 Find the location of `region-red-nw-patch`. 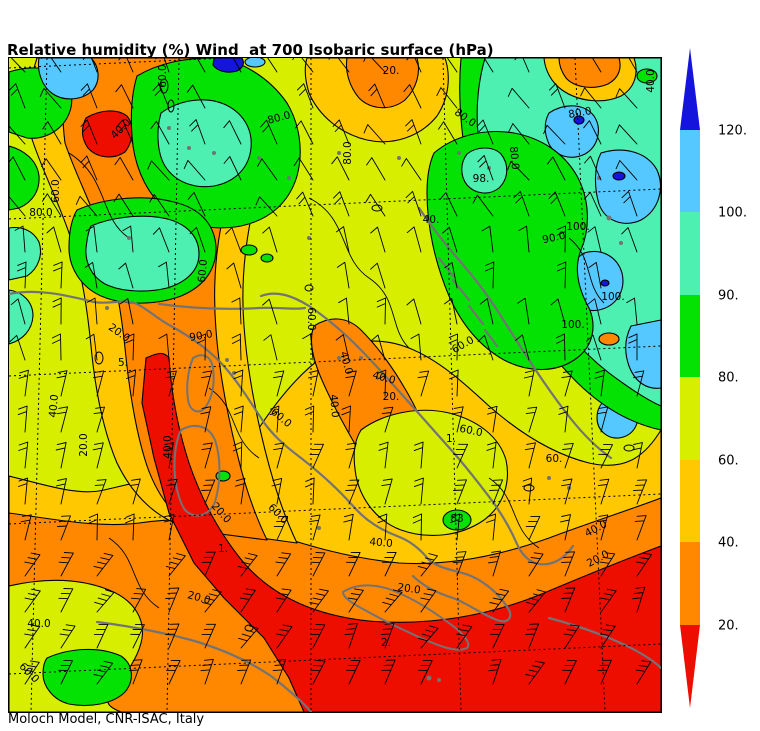

region-red-nw-patch is located at coordinates (107, 134).